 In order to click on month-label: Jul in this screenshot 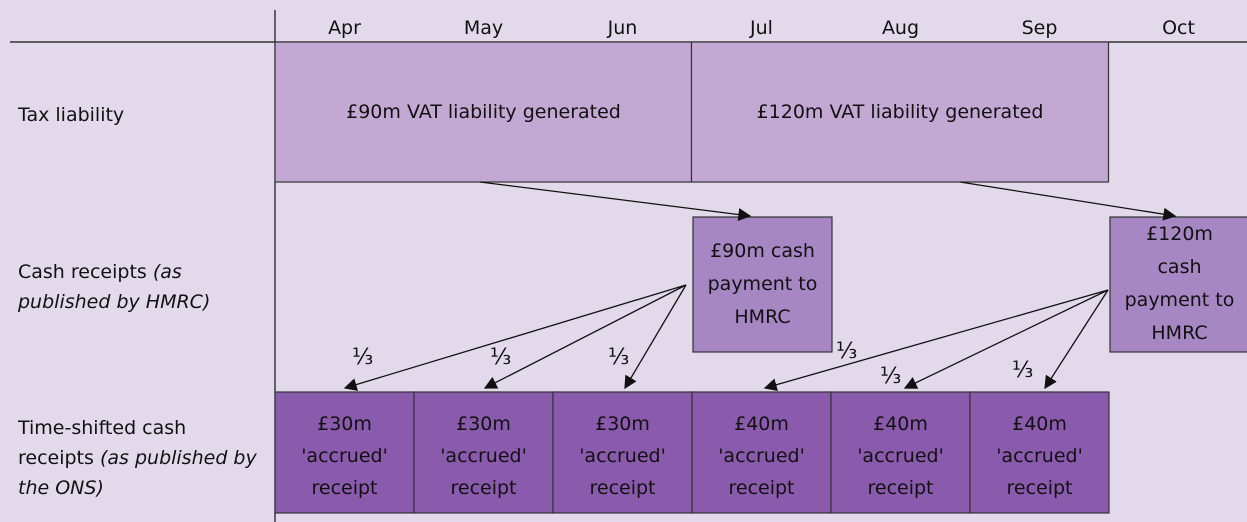, I will do `click(761, 28)`.